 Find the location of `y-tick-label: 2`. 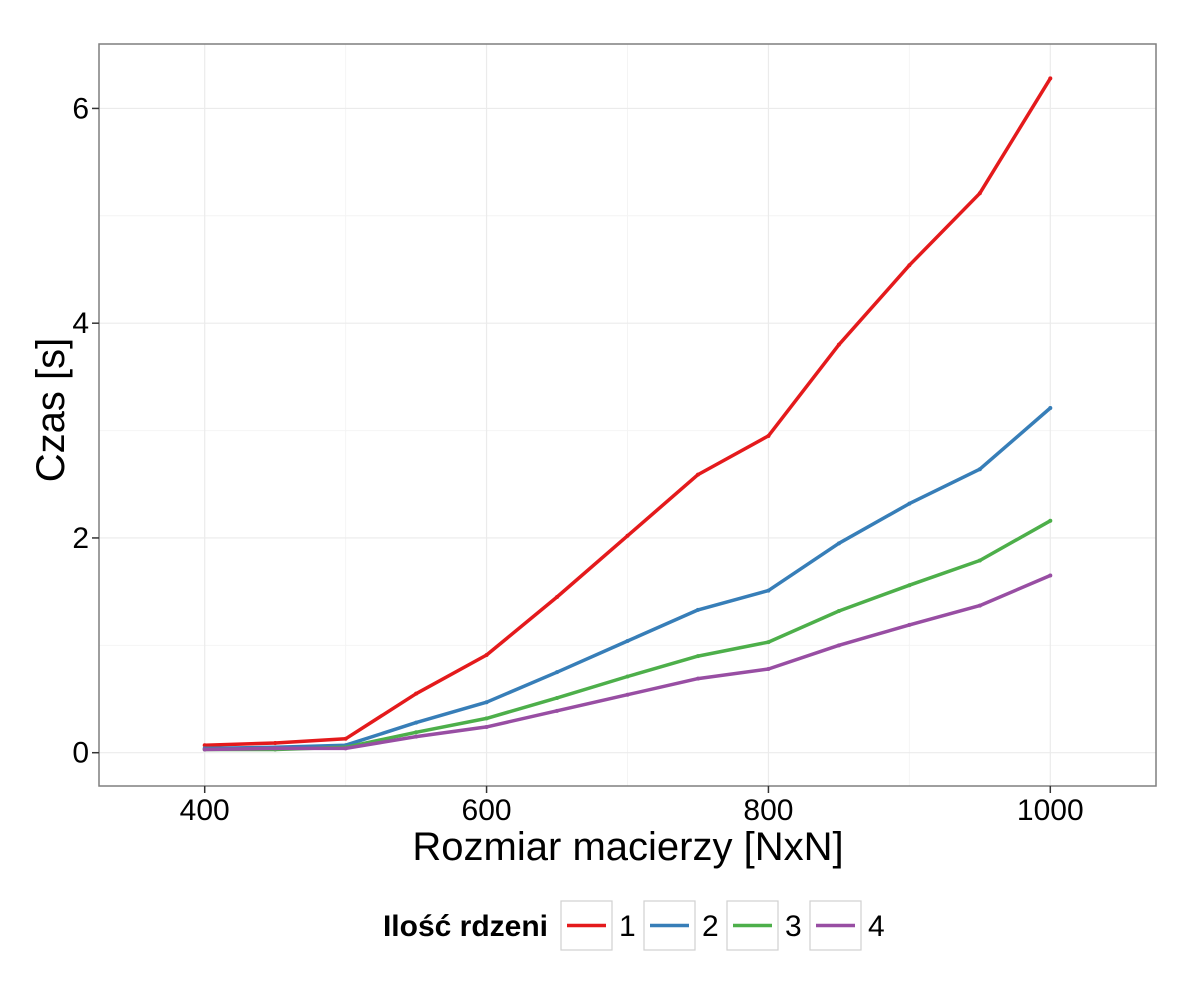

y-tick-label: 2 is located at coordinates (80, 538).